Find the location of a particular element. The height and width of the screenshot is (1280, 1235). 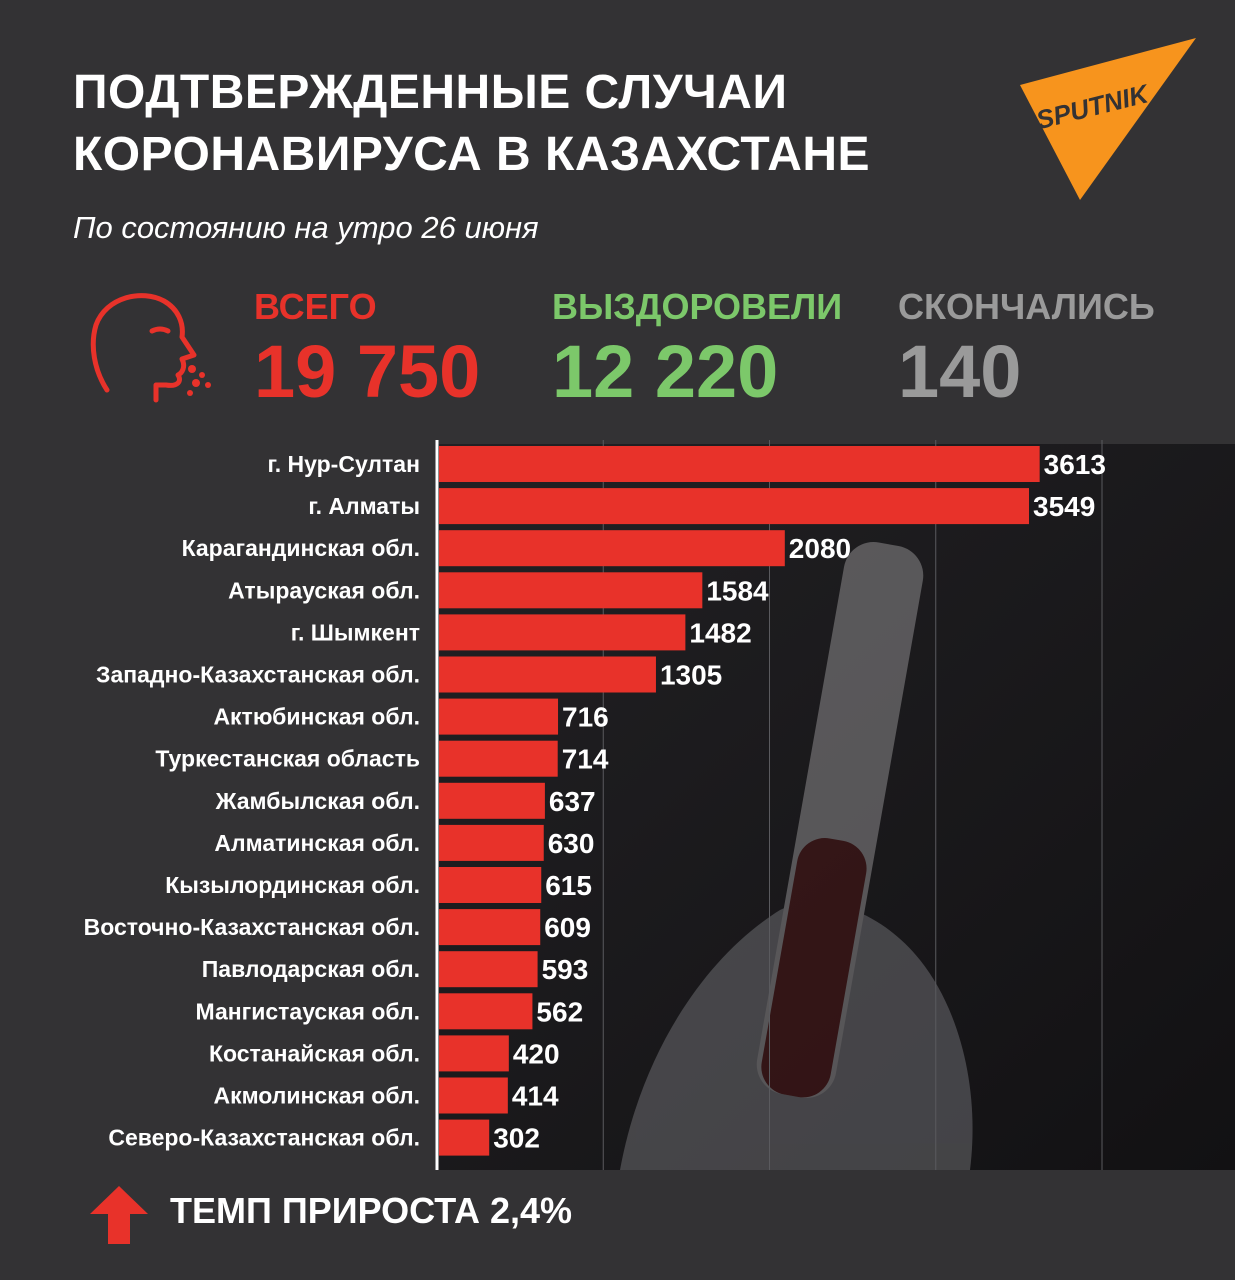

stat-died: СКОНЧАЛИСЬ 140 is located at coordinates (1026, 350).